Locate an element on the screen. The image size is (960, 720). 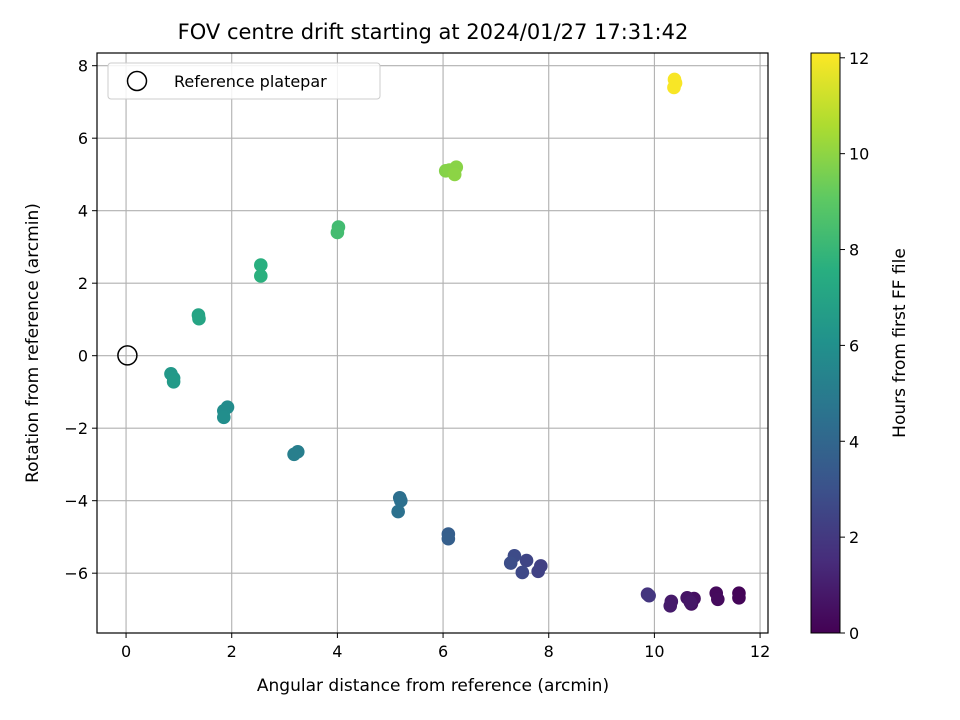
x-tick-label: 12 is located at coordinates (760, 651).